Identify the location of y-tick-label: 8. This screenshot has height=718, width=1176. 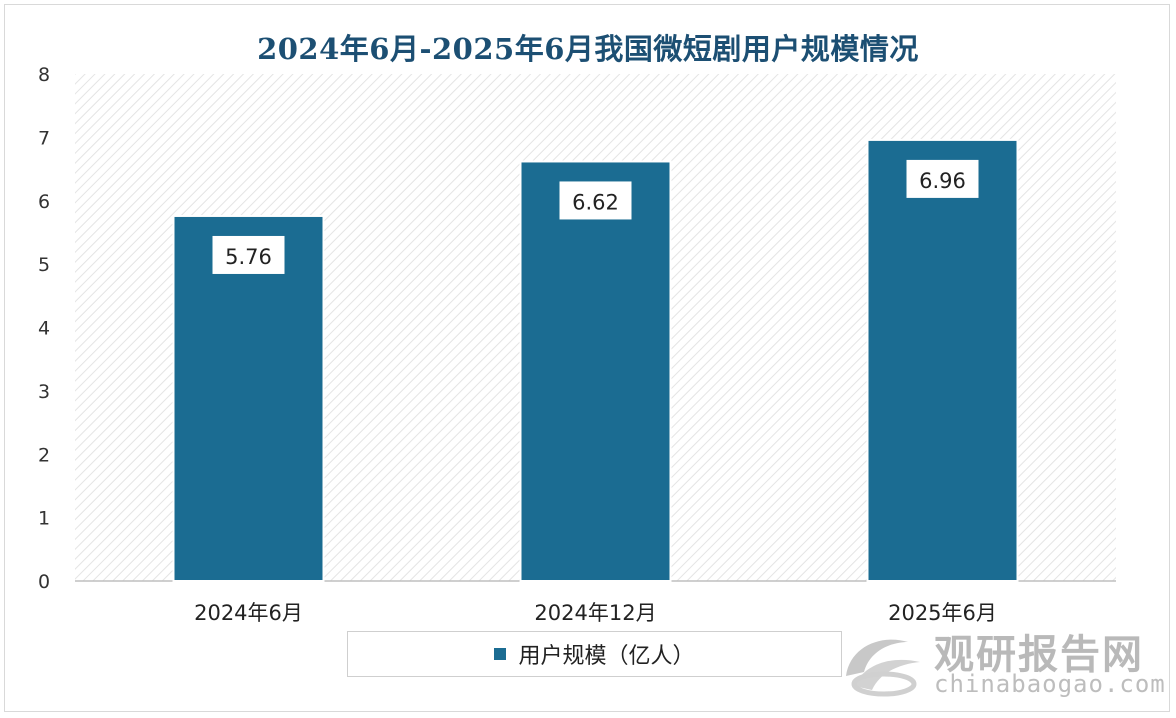
(44, 75).